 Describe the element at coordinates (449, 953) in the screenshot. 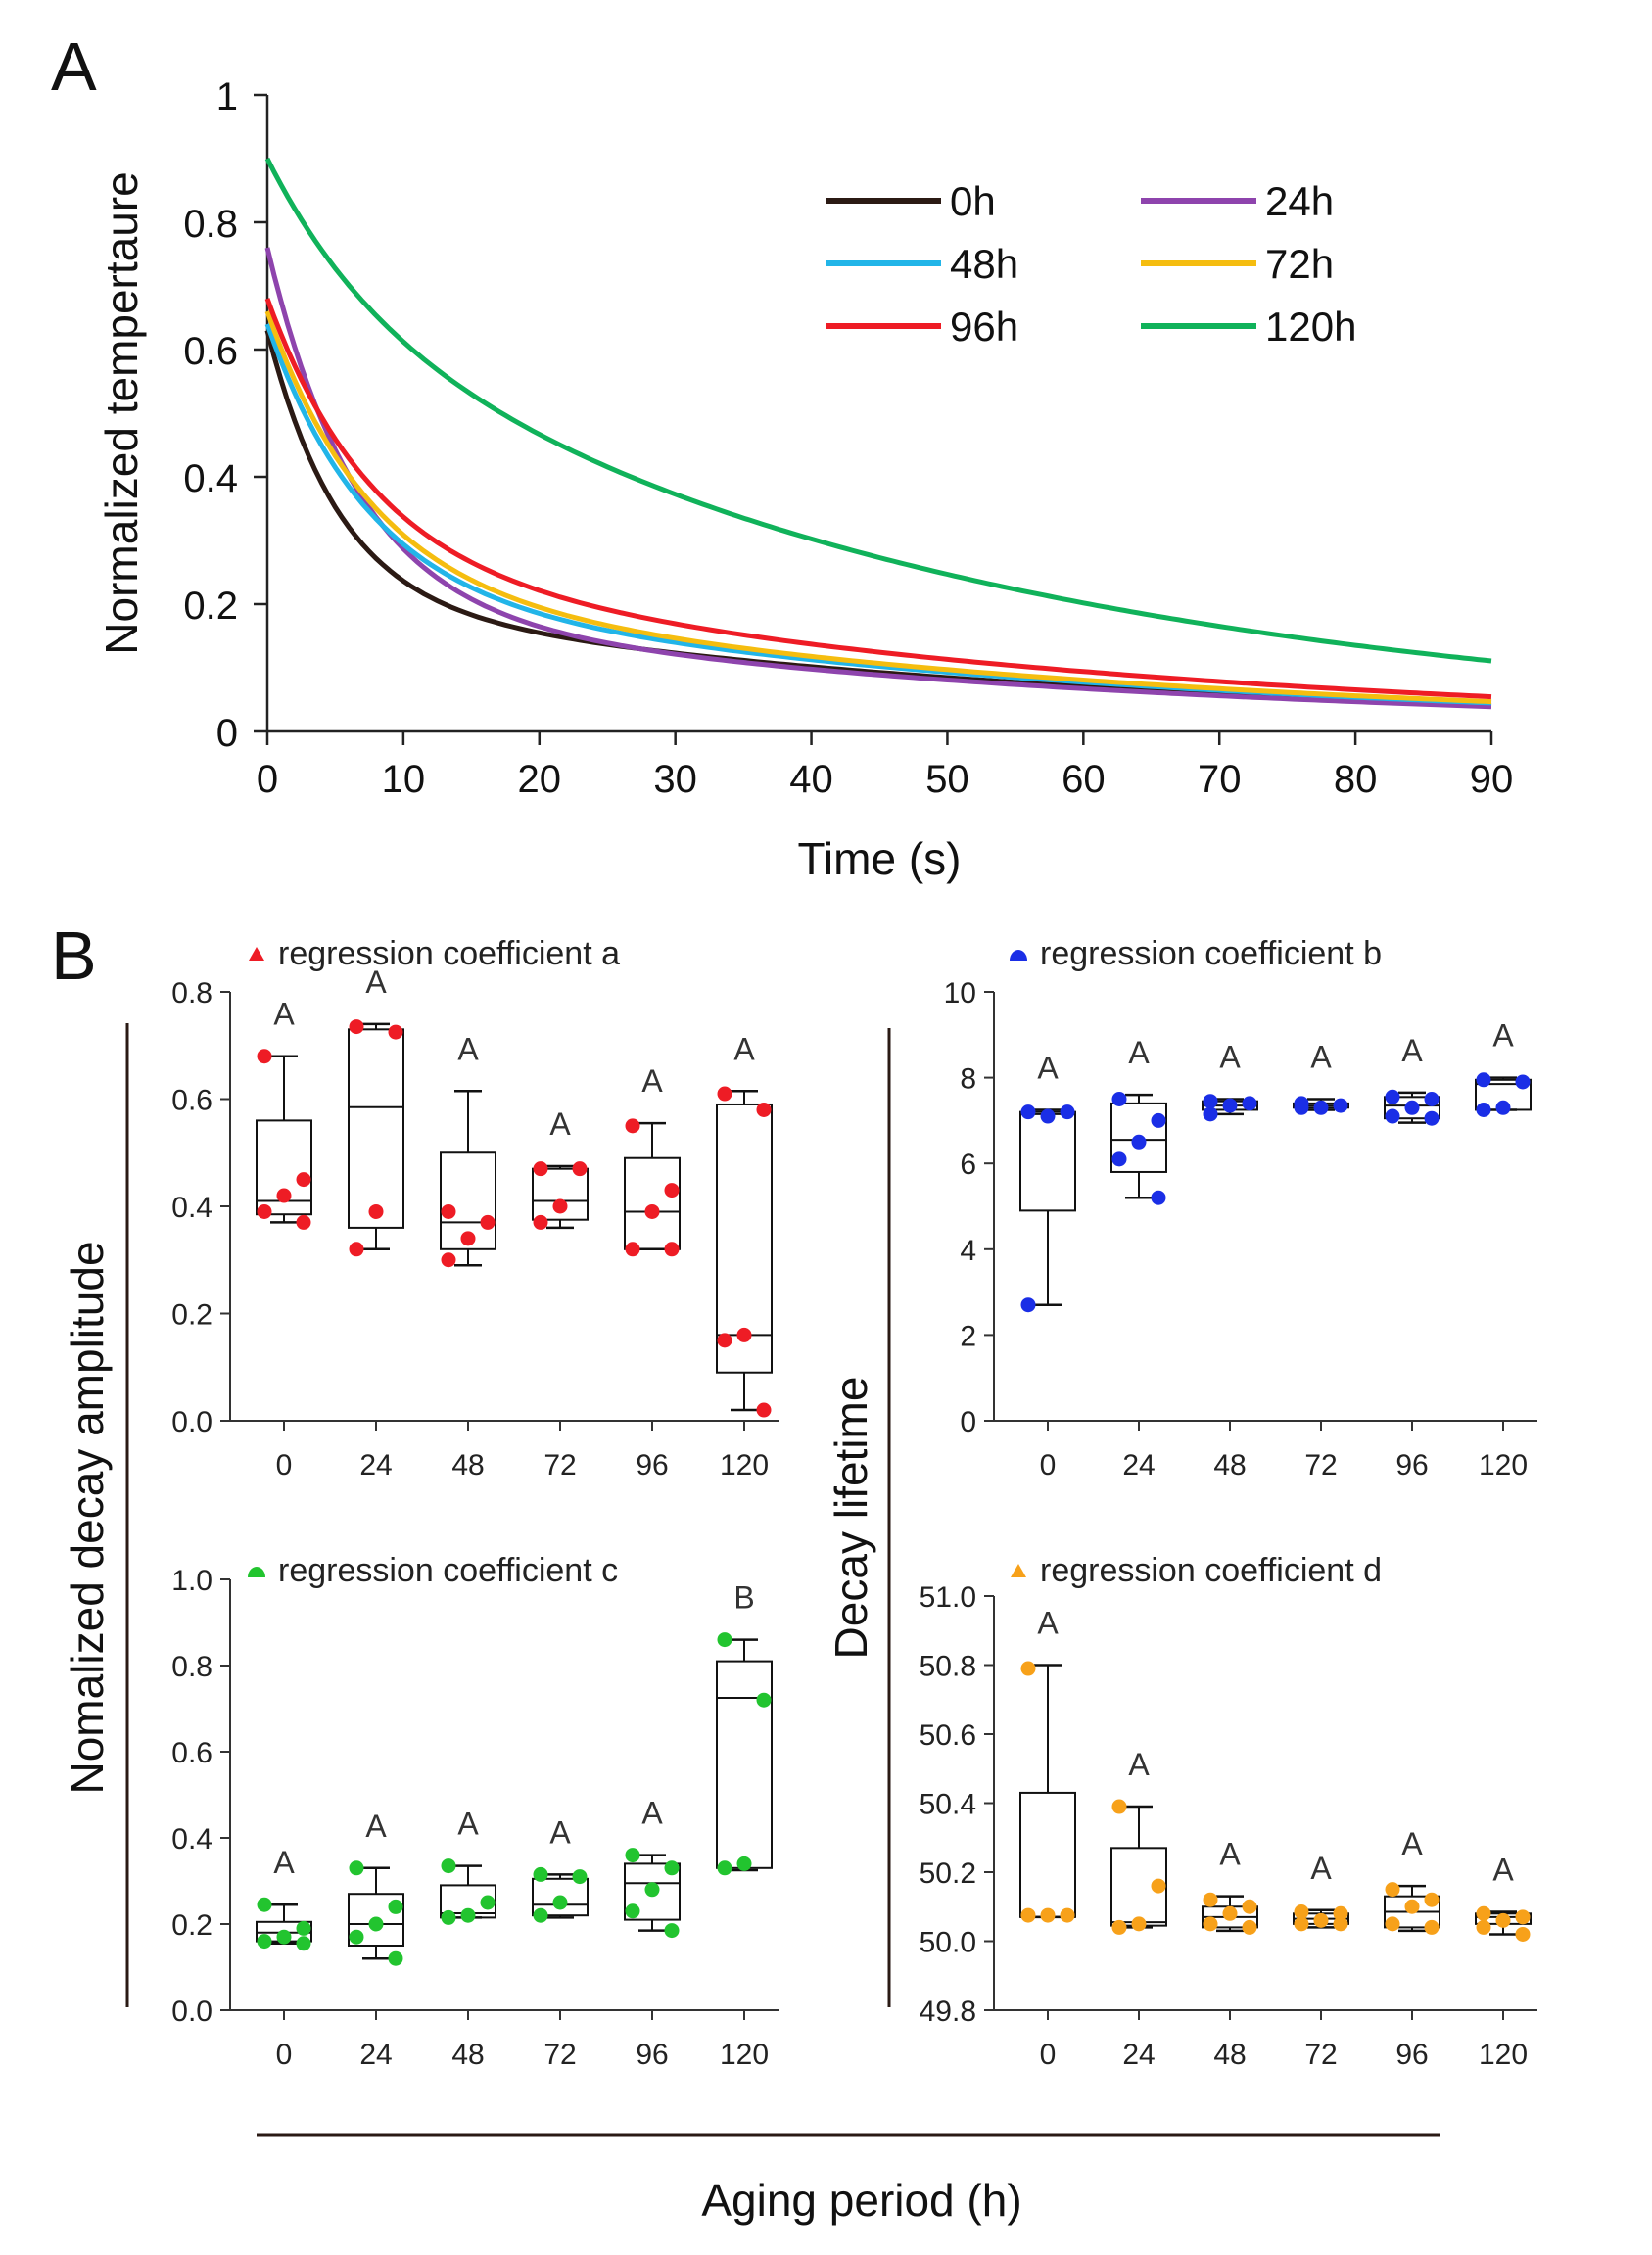

I see `box-legend-label: regression coefficient a` at that location.